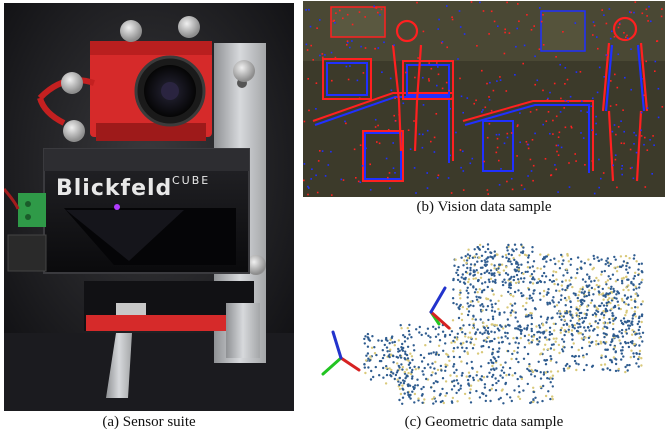  What do you see at coordinates (149, 422) in the screenshot?
I see `caption-a: (a) Sensor suite` at bounding box center [149, 422].